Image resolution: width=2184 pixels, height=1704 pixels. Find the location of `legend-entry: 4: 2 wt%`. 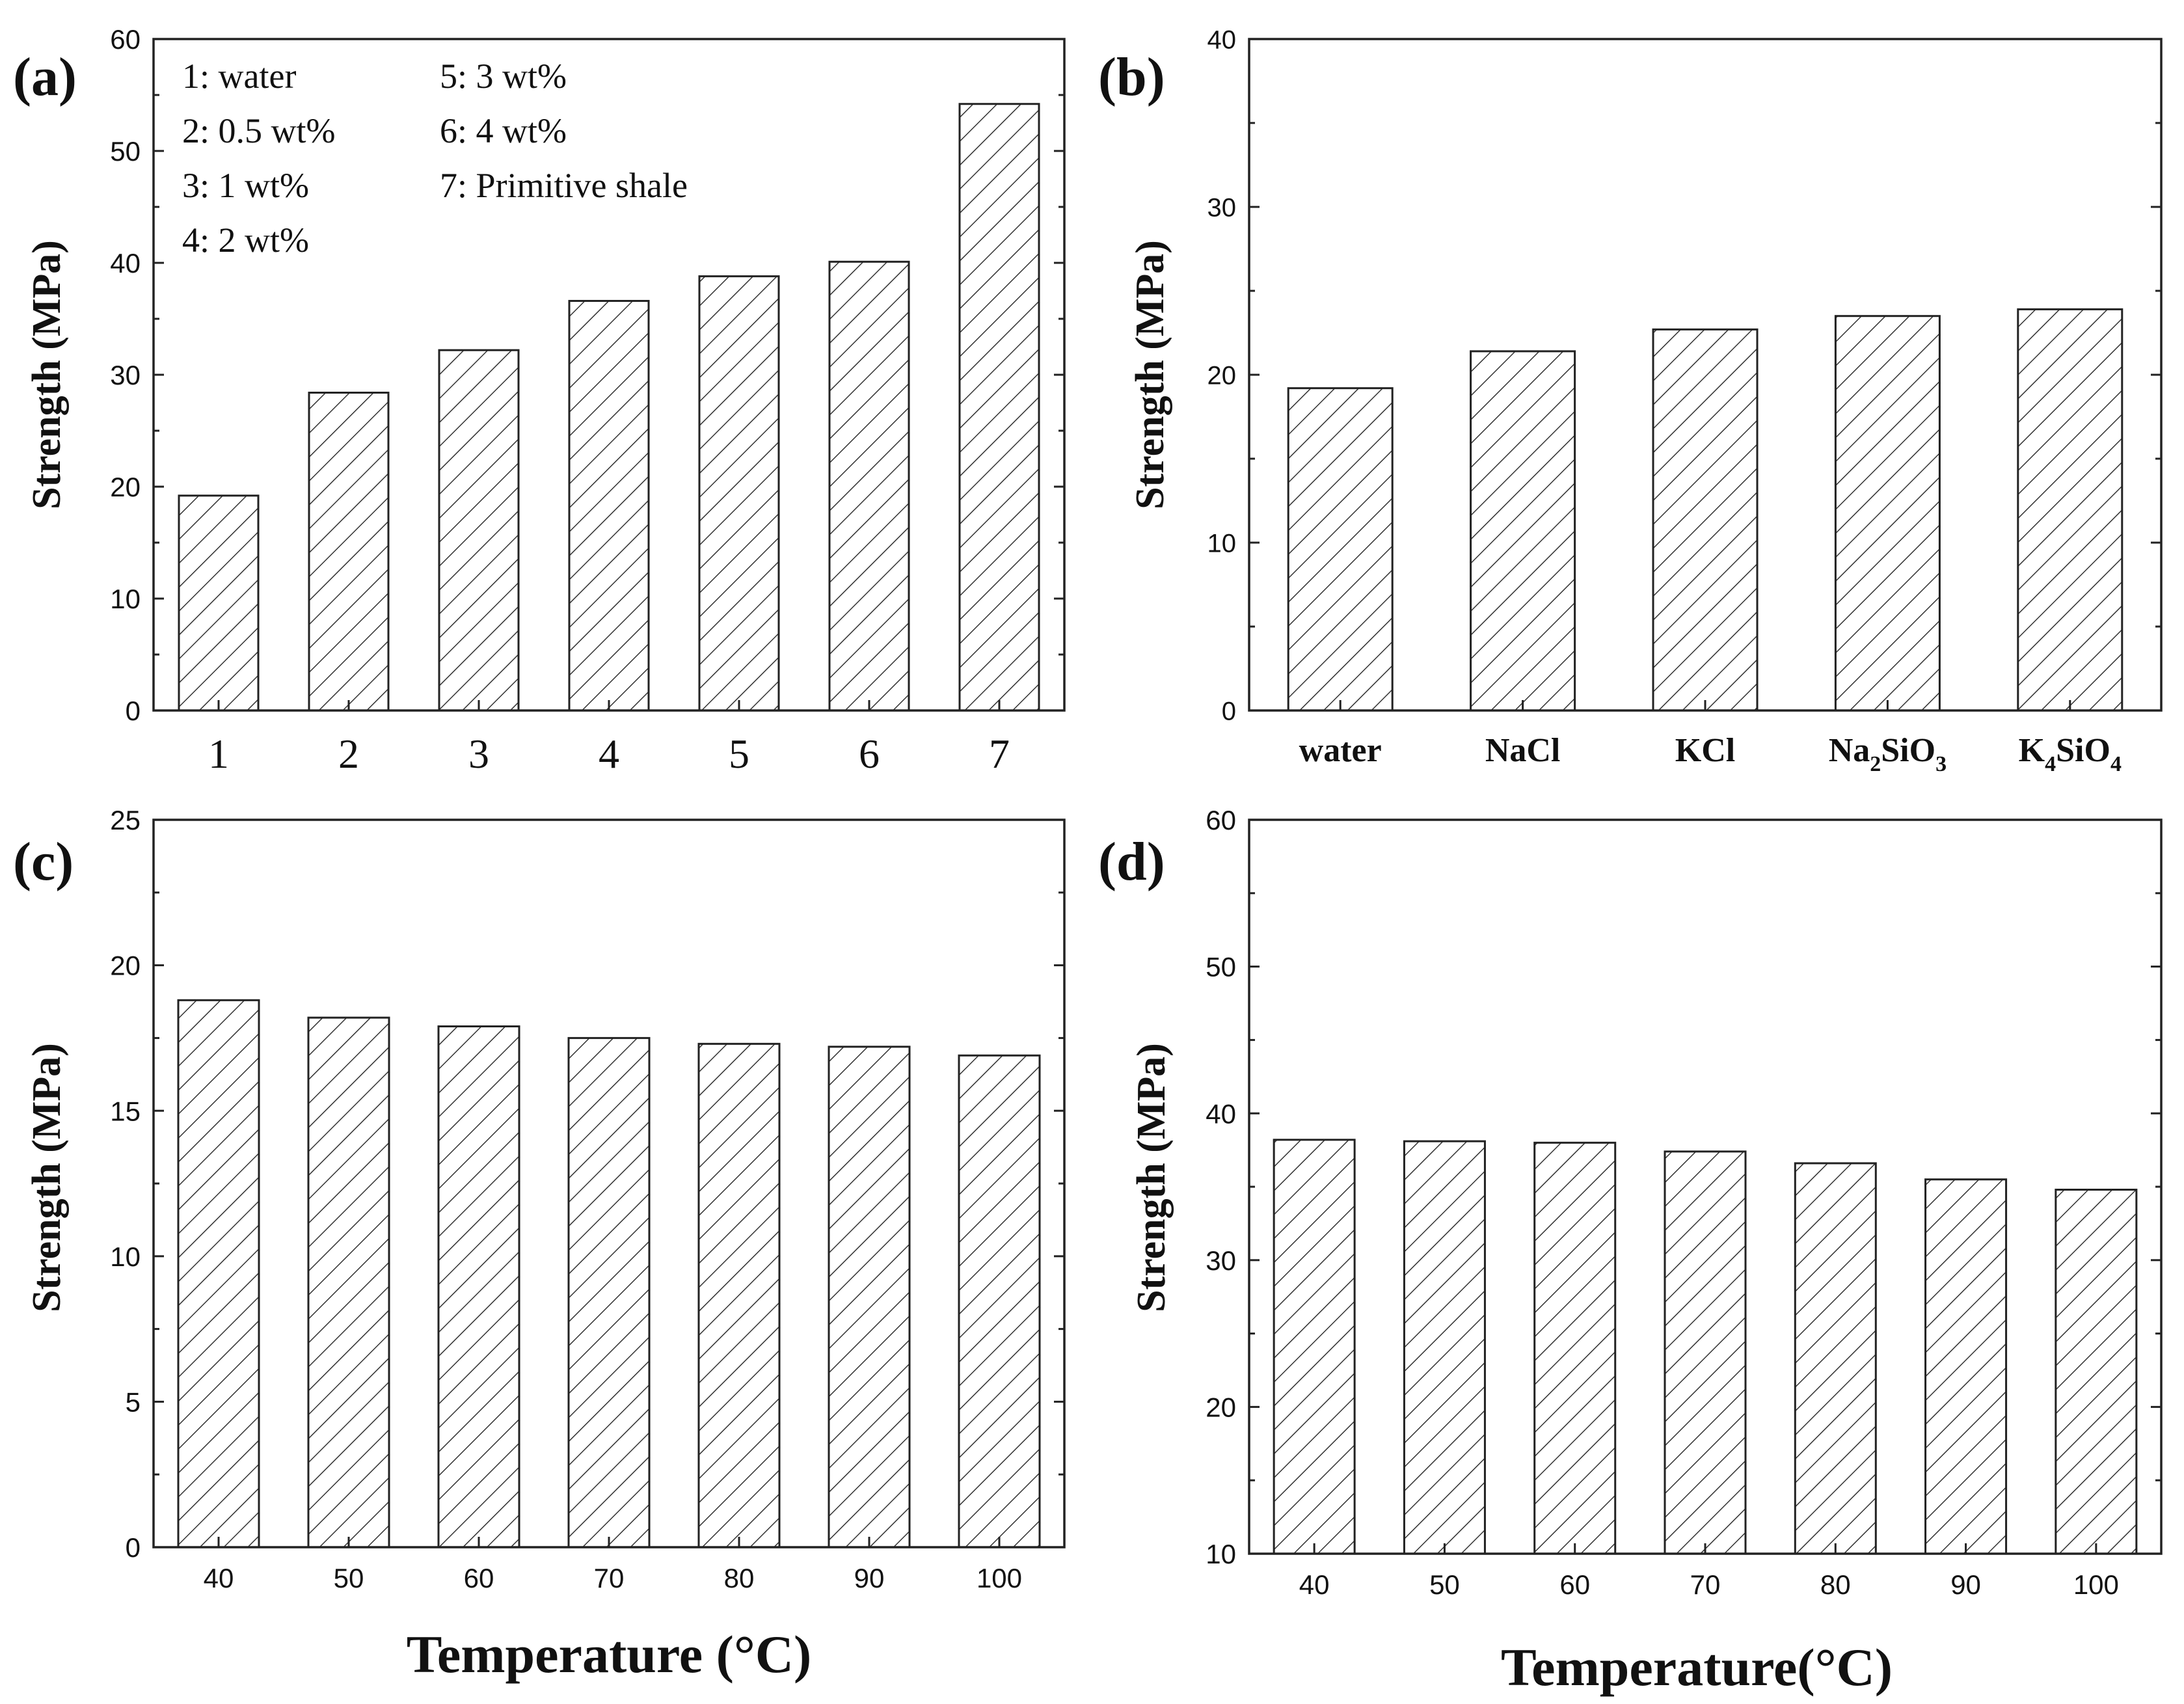

legend-entry: 4: 2 wt% is located at coordinates (245, 241).